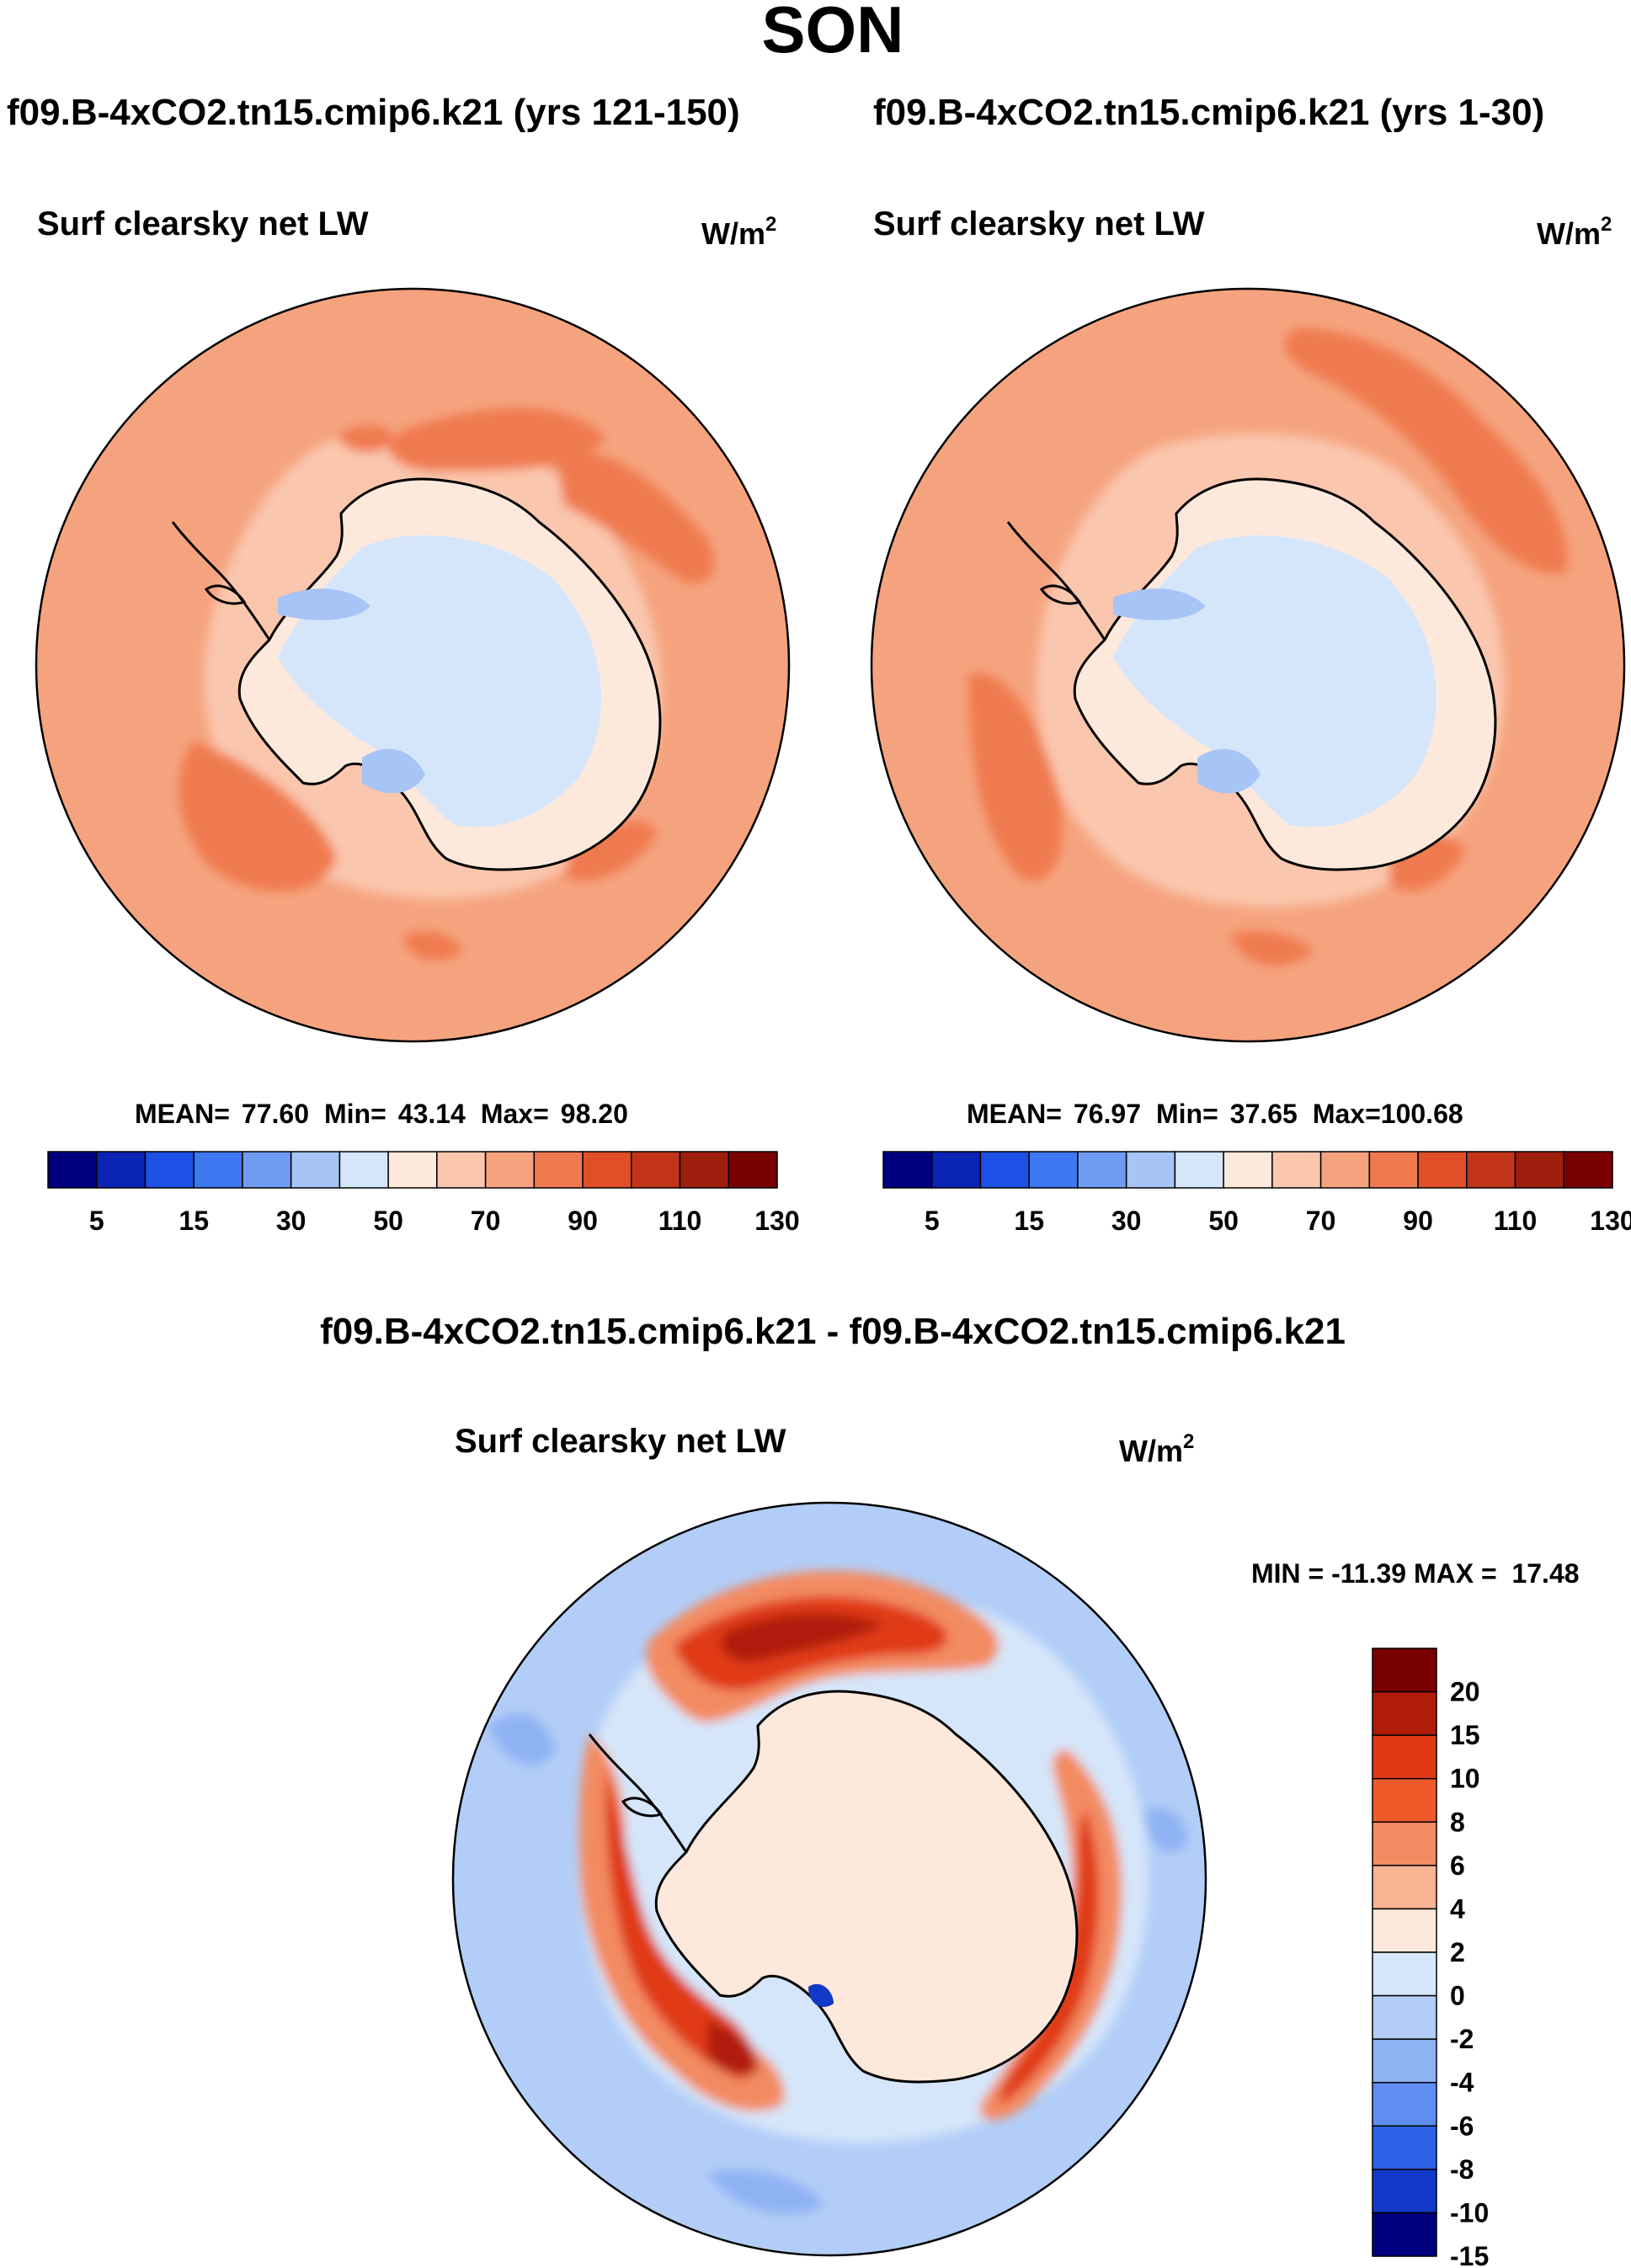 The image size is (1631, 2268). What do you see at coordinates (1457, 1909) in the screenshot?
I see `diff-colorbar-tick-label: 4` at bounding box center [1457, 1909].